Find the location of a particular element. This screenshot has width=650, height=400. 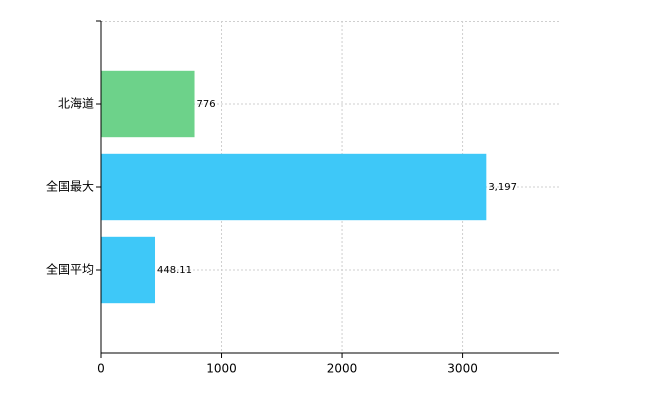

y-tick-label: 全国平均 is located at coordinates (70, 269).